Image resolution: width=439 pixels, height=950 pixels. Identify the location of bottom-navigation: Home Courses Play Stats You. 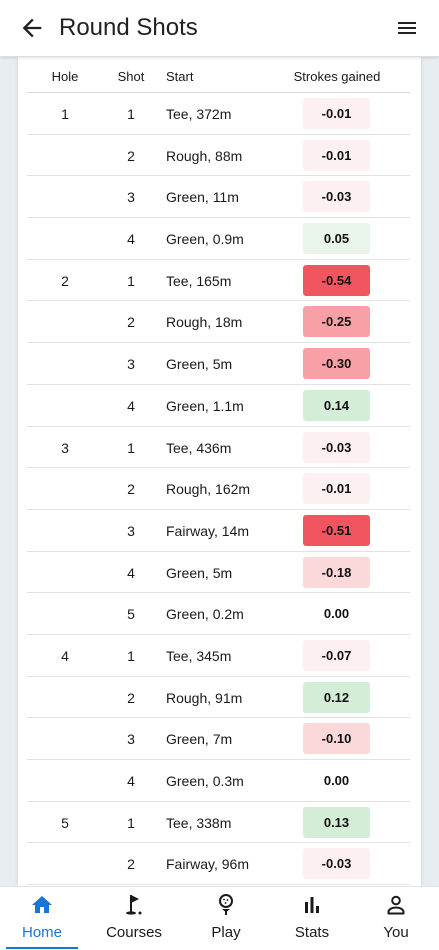
(219, 918).